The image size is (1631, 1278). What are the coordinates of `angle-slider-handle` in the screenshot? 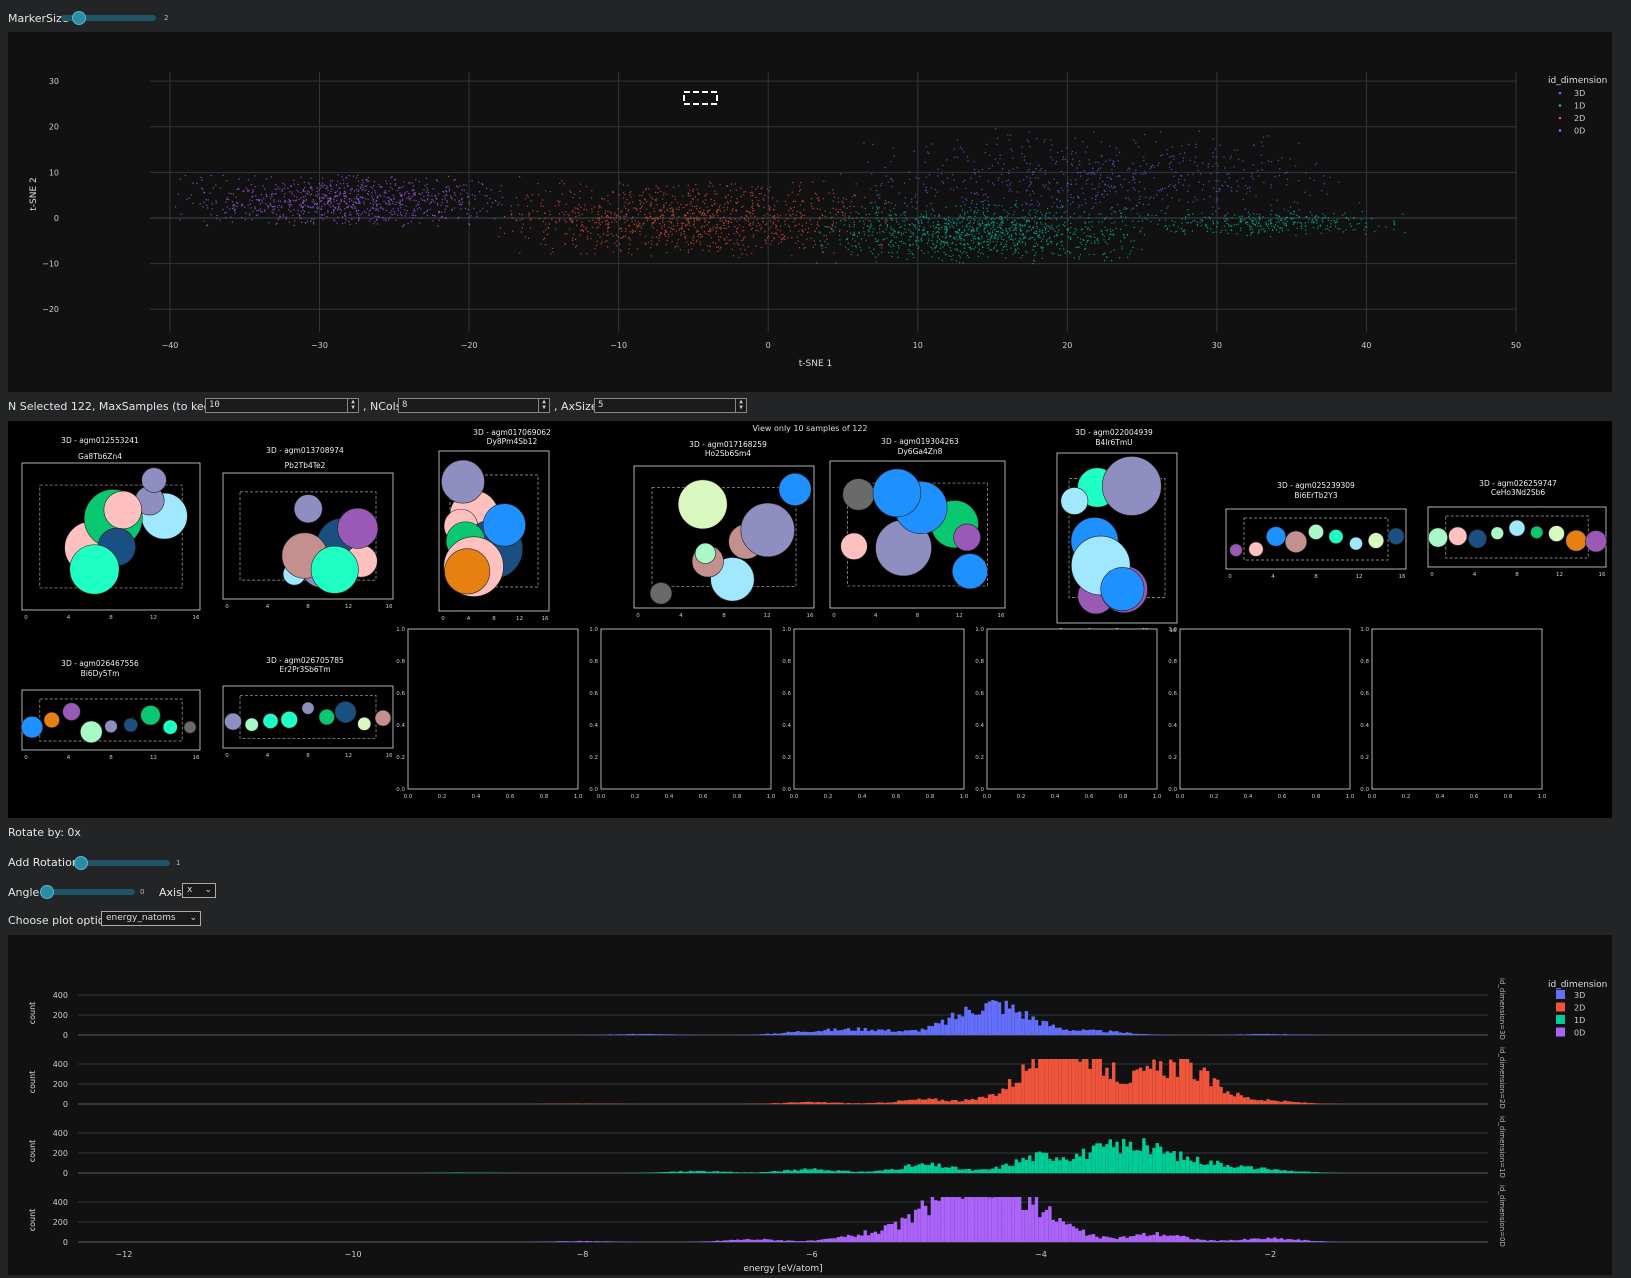 It's located at (47, 892).